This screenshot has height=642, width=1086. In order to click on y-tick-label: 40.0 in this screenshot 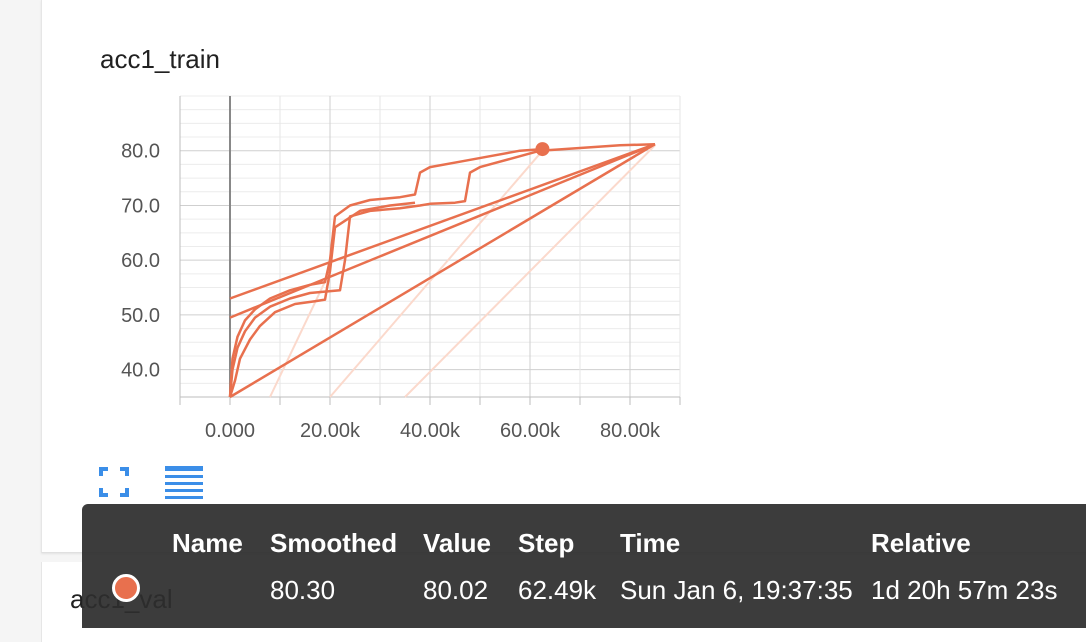, I will do `click(140, 371)`.